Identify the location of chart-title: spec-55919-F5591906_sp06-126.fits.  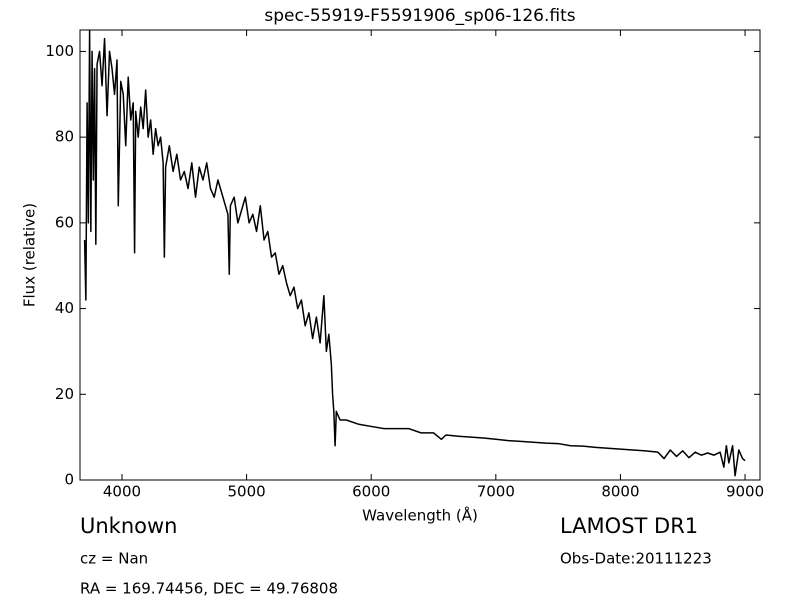
(419, 16).